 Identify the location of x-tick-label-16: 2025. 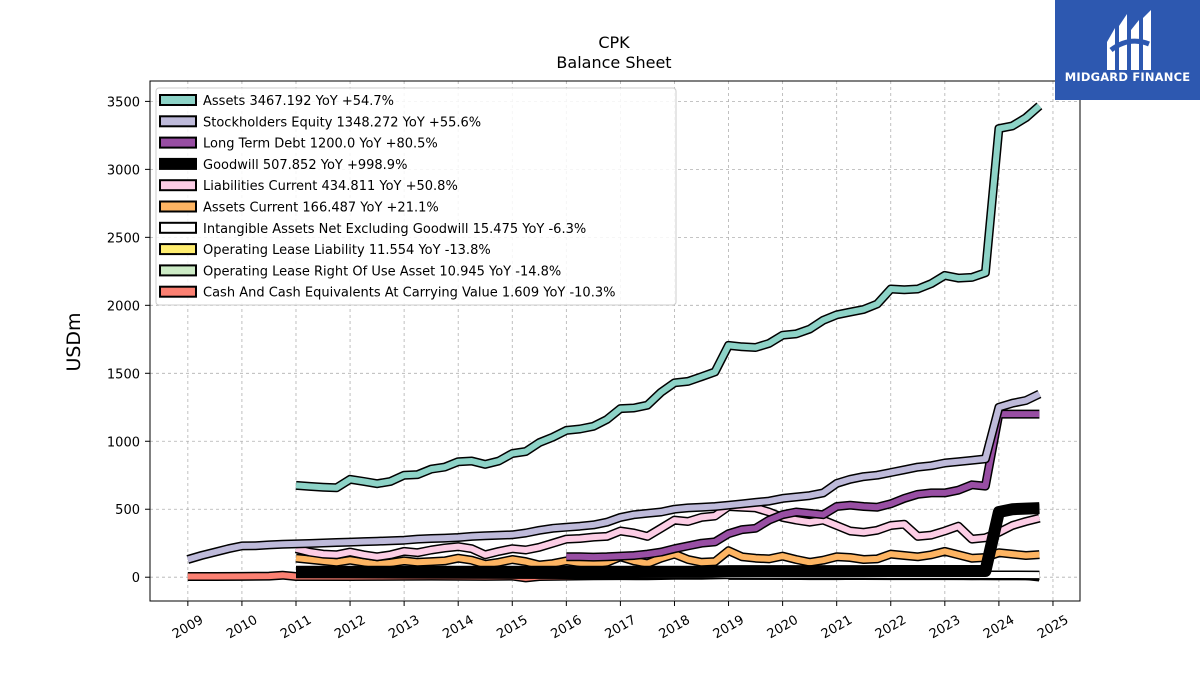
(1053, 628).